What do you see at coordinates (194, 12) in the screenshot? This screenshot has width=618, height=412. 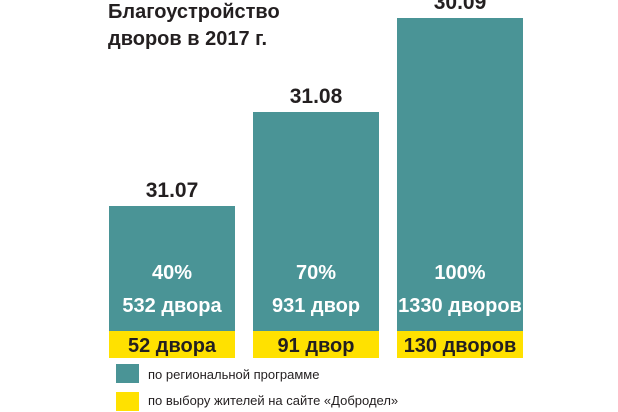 I see `chart-title-line-1: Благоустройство` at bounding box center [194, 12].